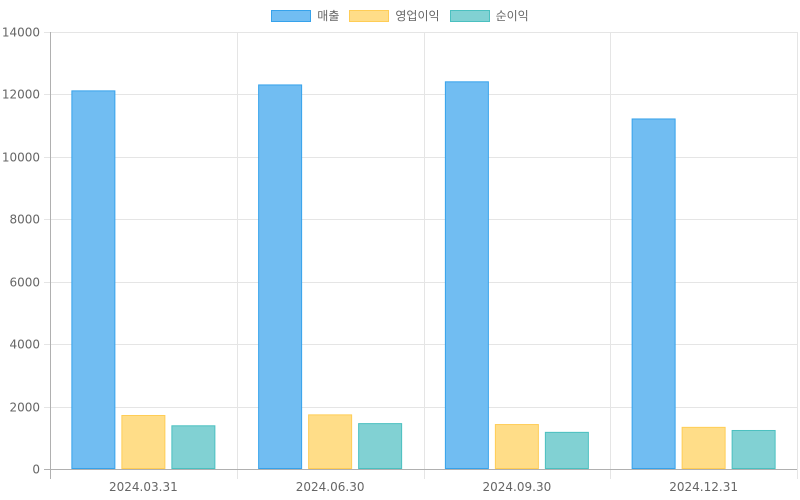 The height and width of the screenshot is (500, 800). What do you see at coordinates (512, 16) in the screenshot?
I see `legend-label-net-profit: 순이익` at bounding box center [512, 16].